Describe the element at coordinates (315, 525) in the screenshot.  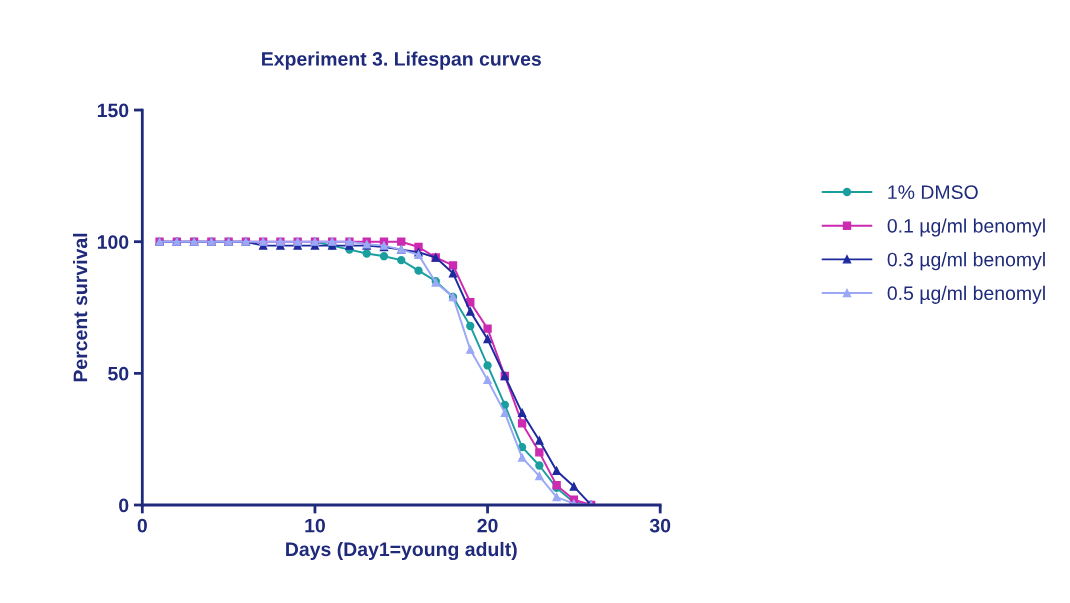
I see `x-tick-label: 10` at that location.